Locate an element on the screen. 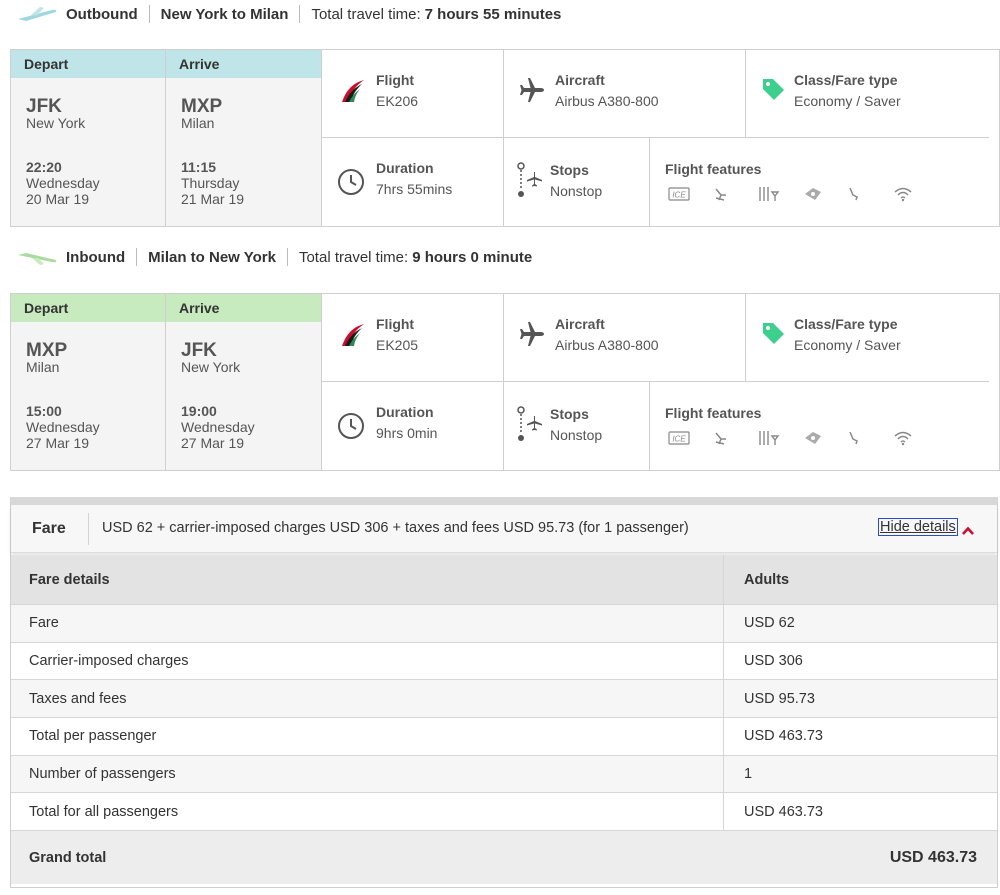 The width and height of the screenshot is (1000, 895). table-row: Taxes and fees USD 95.73 is located at coordinates (504, 699).